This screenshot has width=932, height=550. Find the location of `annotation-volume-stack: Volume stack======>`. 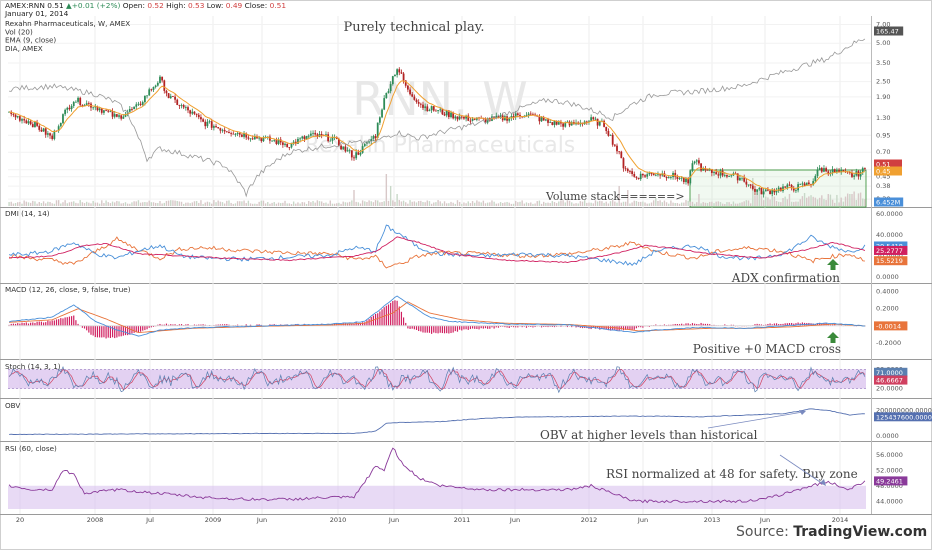

annotation-volume-stack: Volume stack======> is located at coordinates (615, 196).